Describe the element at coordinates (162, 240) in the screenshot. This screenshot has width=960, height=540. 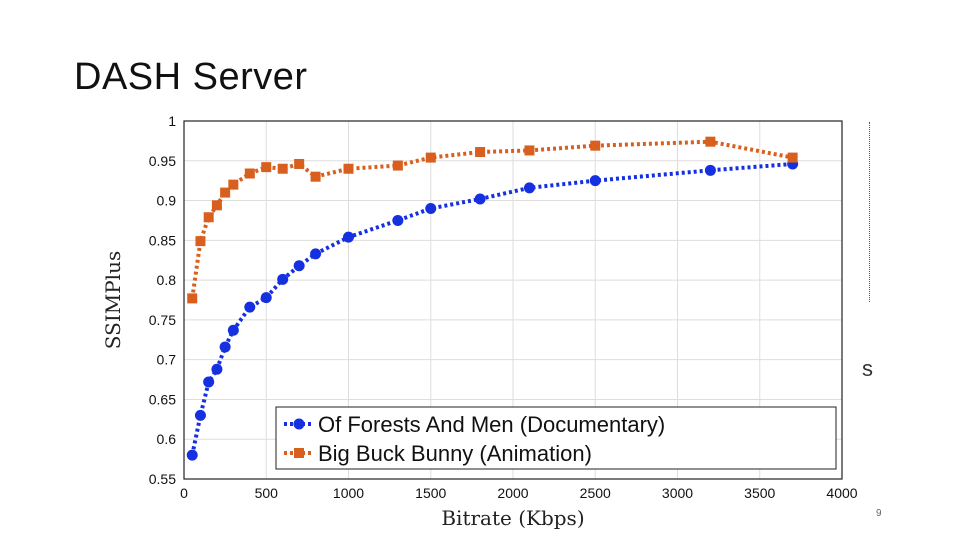
I see `y-tick-label: 0.85` at that location.